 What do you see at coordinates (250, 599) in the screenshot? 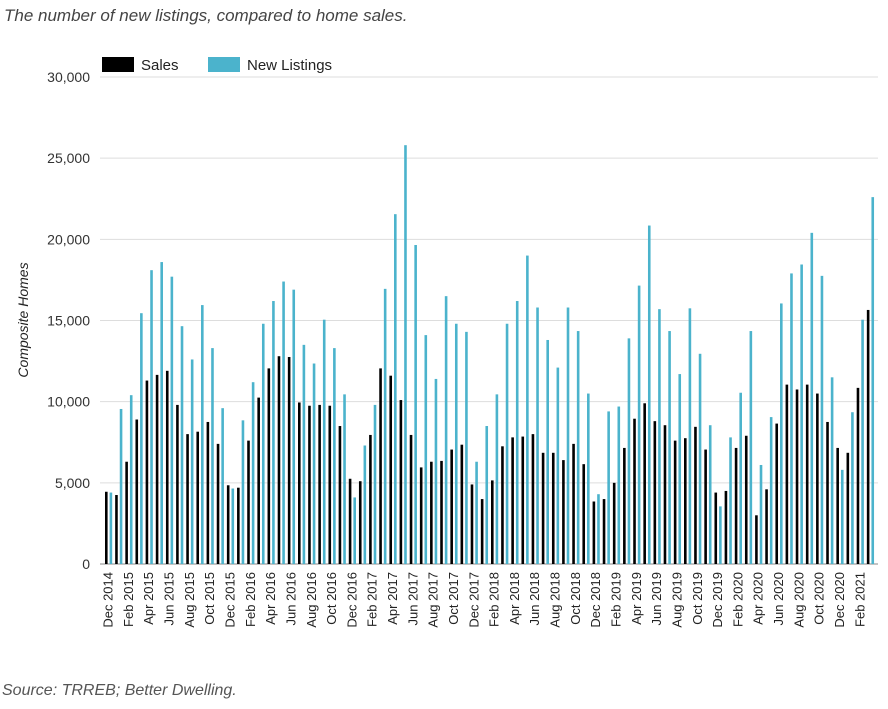
I see `x-tick-label: Feb 2016` at bounding box center [250, 599].